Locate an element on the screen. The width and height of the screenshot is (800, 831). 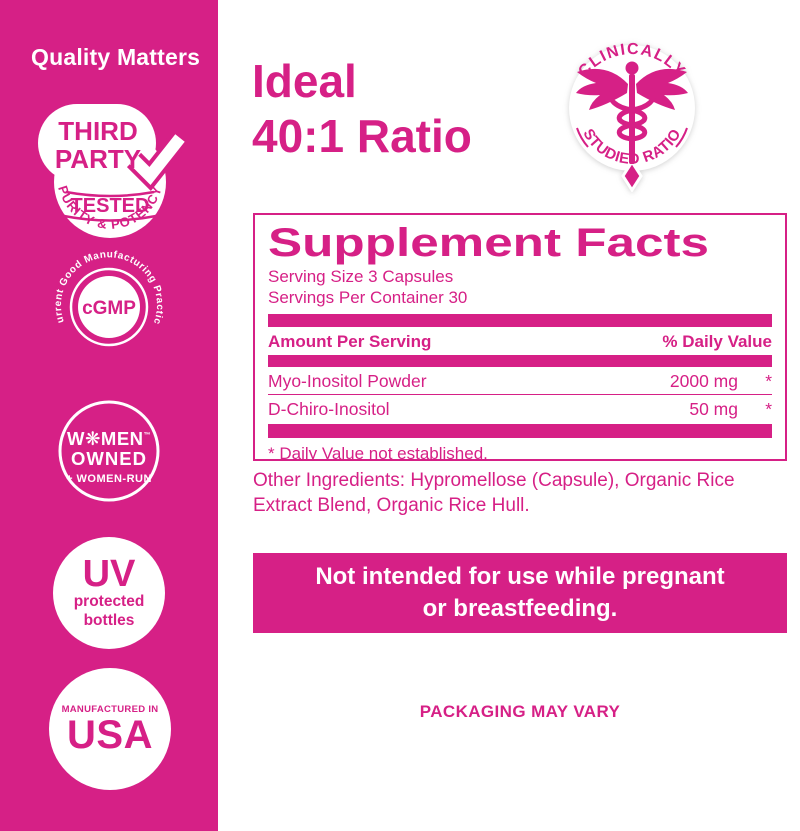
uv-protected-text: protected is located at coordinates (109, 601).